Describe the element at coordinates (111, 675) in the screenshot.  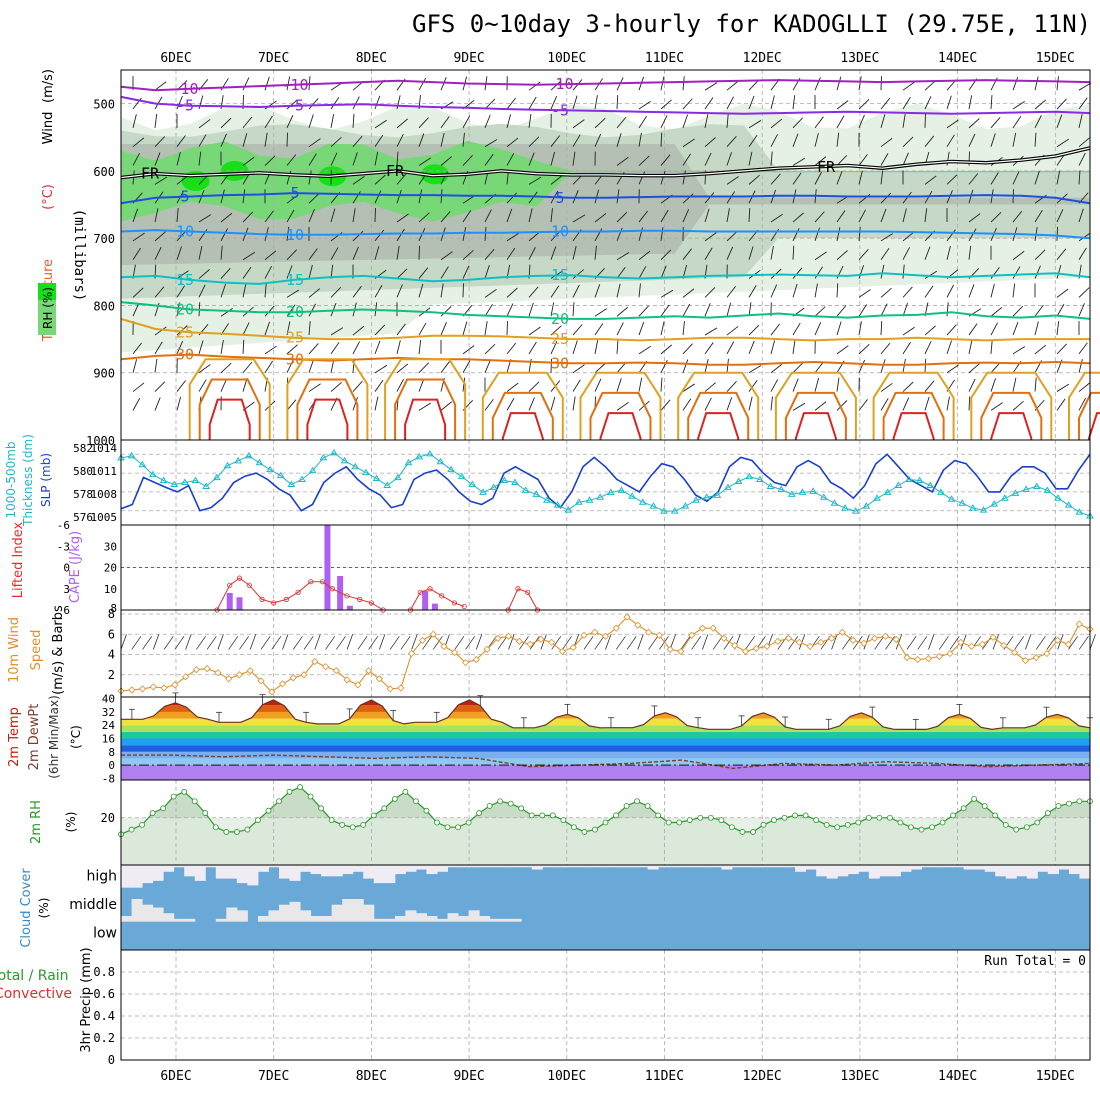
I see `wind-tick: 2` at that location.